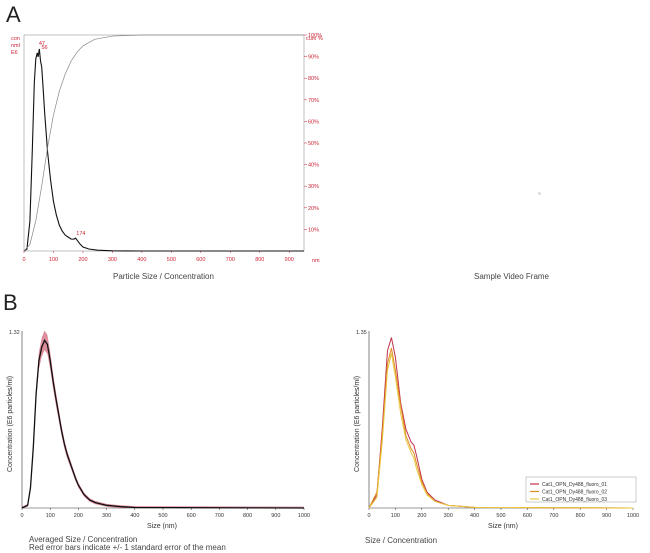  Describe the element at coordinates (313, 187) in the screenshot. I see `y-right-tick-label: 30%` at that location.